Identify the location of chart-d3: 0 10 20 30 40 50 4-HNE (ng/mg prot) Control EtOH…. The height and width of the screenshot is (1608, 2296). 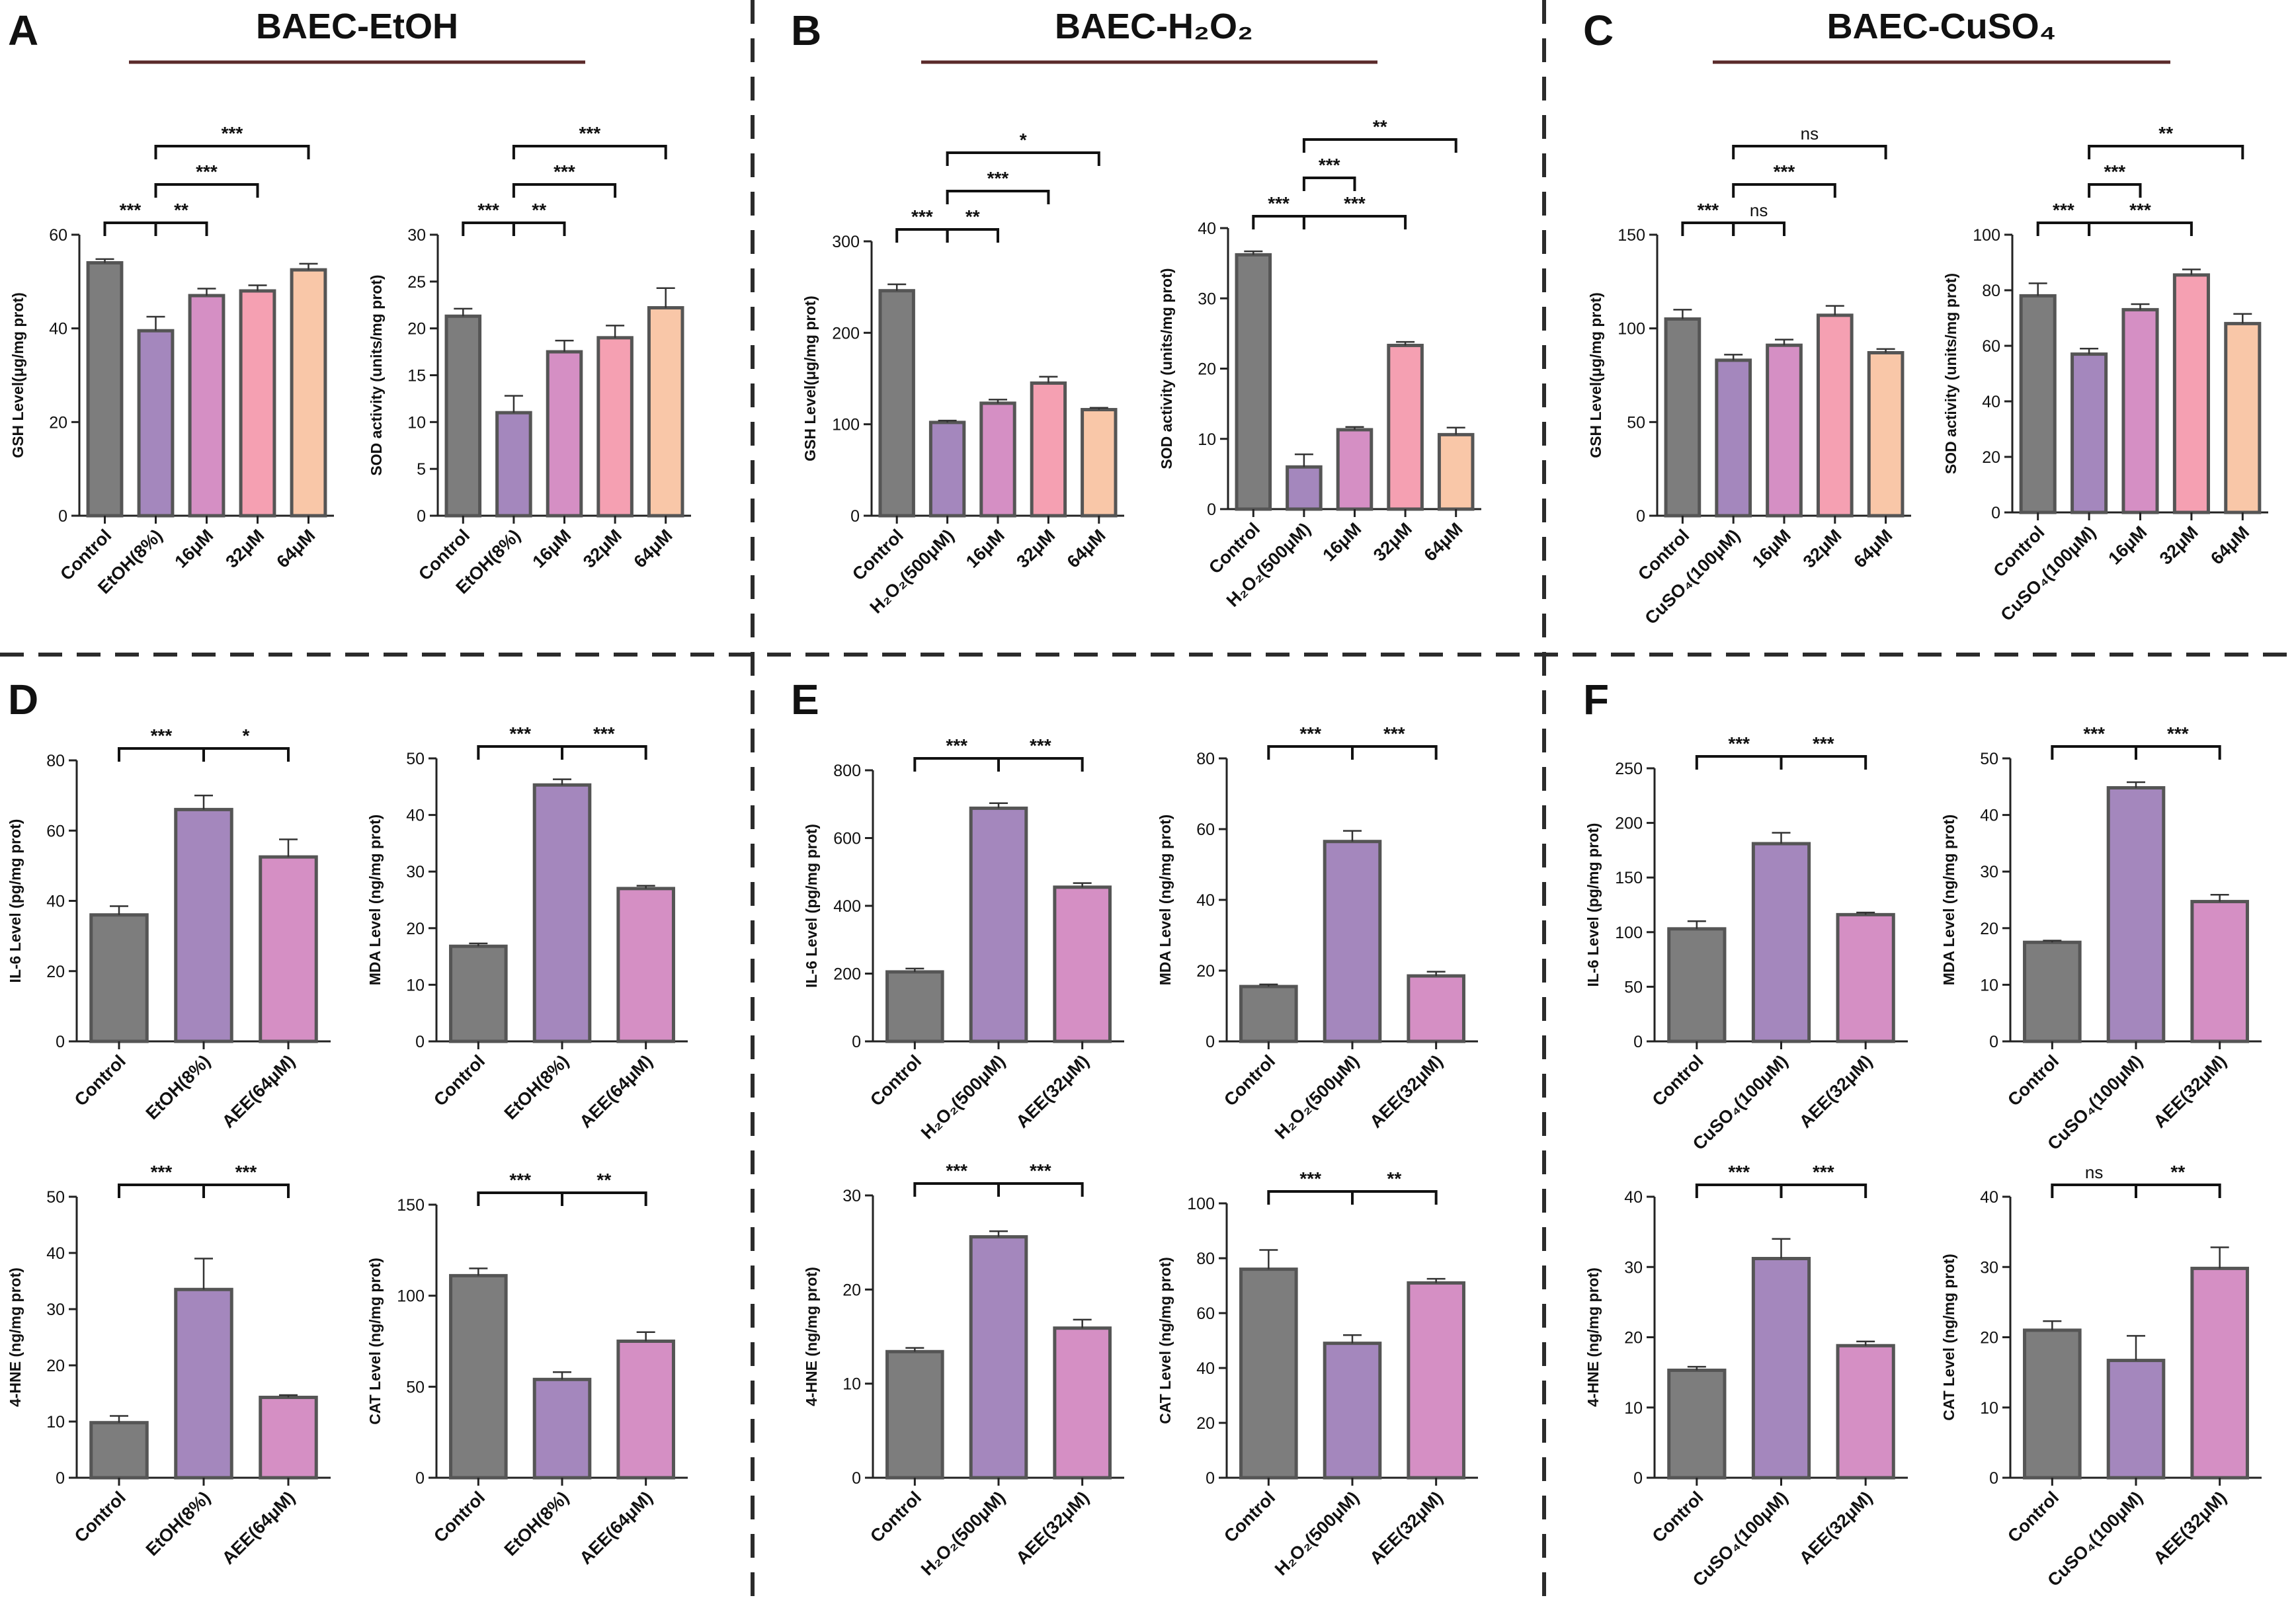
(169, 1365).